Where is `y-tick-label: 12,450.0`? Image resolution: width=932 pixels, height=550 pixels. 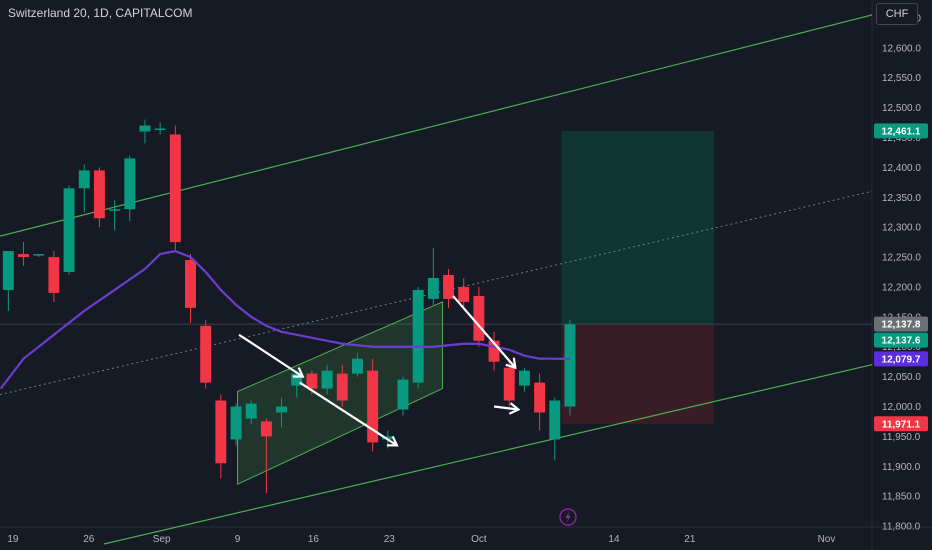
y-tick-label: 12,450.0 is located at coordinates (901, 138).